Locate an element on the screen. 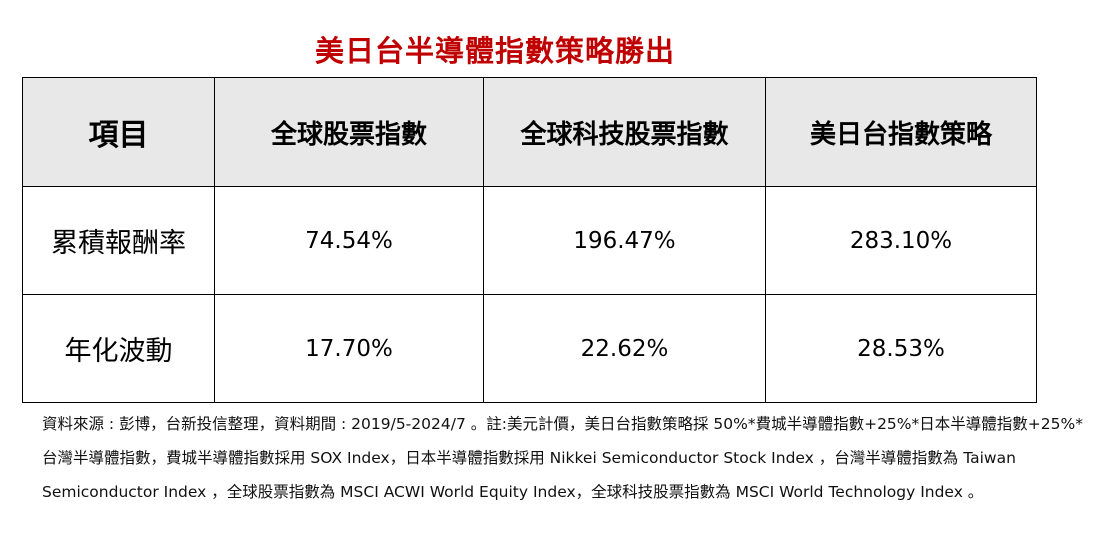 This screenshot has height=556, width=1115. header-us-jp-tw-strategy: 美日台指數策略 is located at coordinates (901, 132).